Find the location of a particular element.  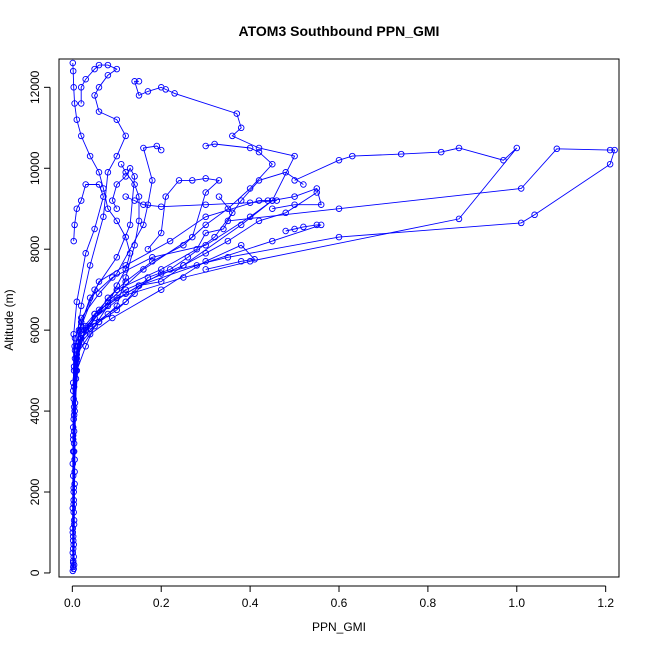

x-tick-label: 0.6 is located at coordinates (339, 603).